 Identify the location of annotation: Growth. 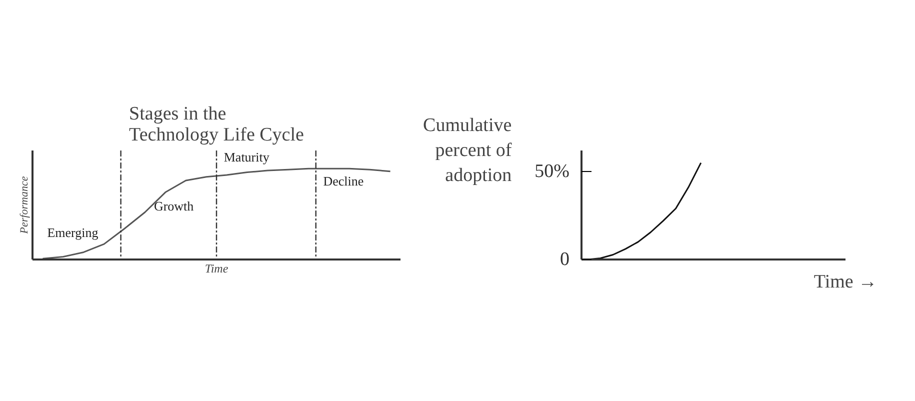
(174, 206).